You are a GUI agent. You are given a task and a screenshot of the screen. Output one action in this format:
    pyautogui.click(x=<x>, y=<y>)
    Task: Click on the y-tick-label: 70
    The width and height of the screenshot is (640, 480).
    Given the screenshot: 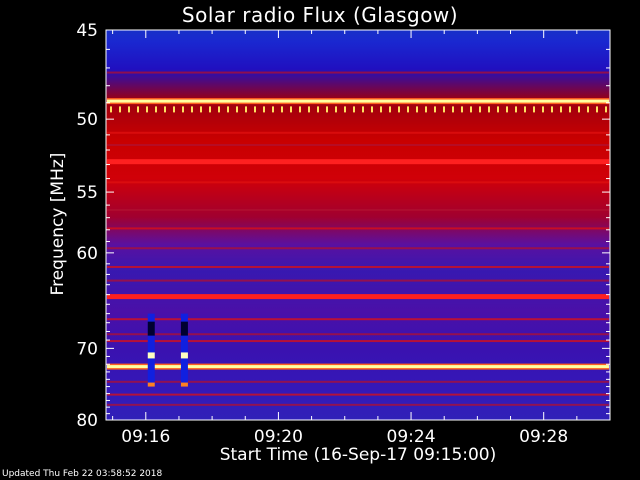 What is the action you would take?
    pyautogui.click(x=87, y=349)
    